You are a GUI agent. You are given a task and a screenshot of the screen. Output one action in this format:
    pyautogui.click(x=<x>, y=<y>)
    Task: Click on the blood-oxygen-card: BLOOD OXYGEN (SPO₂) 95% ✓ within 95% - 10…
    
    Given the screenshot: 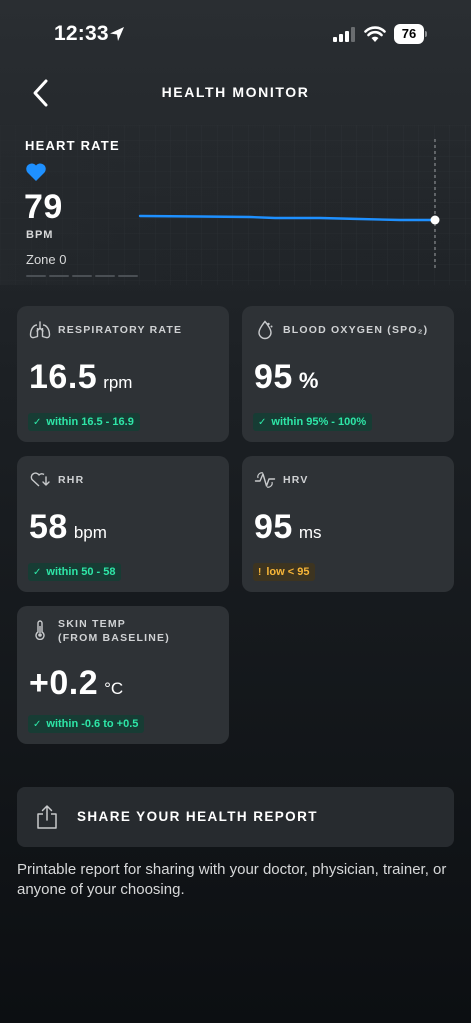 What is the action you would take?
    pyautogui.click(x=348, y=374)
    